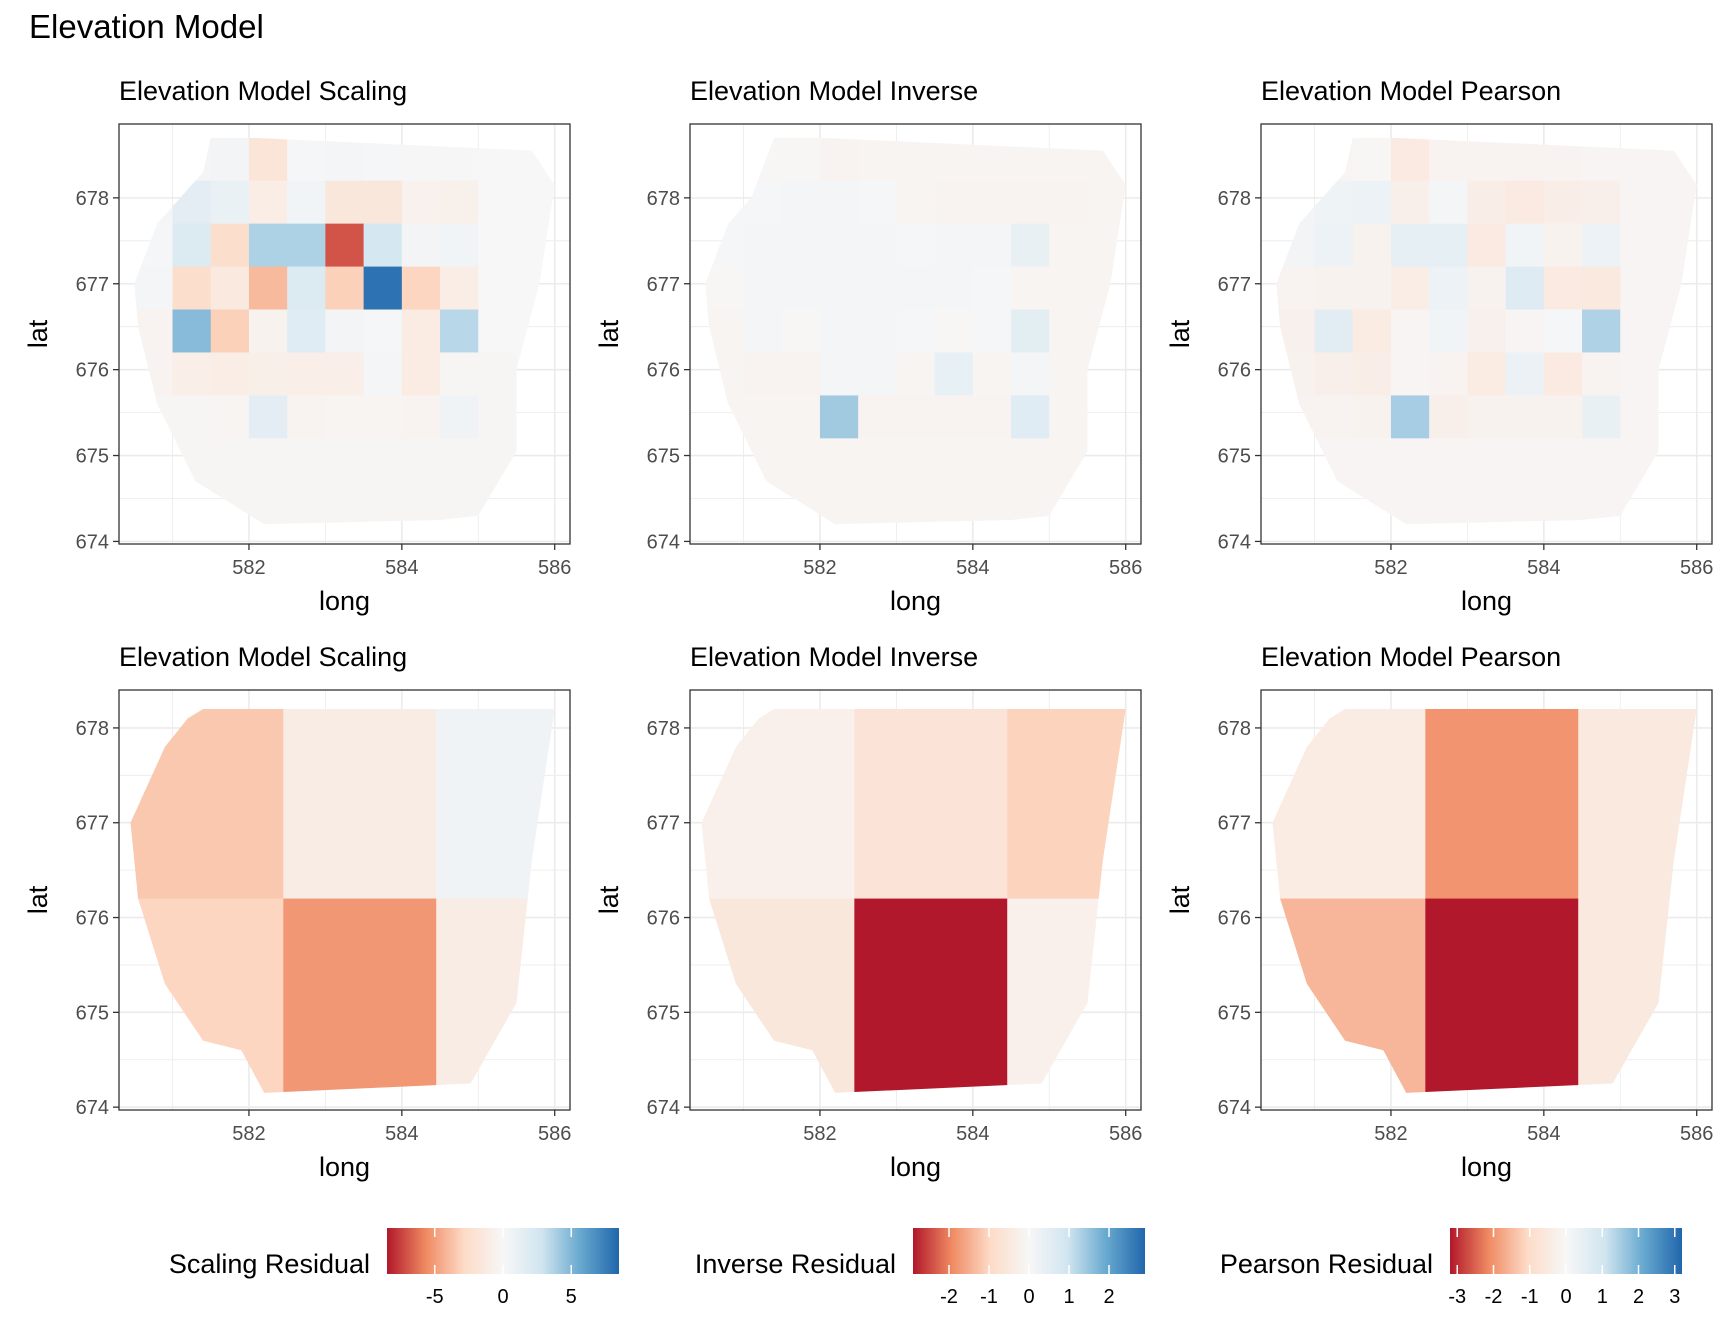 This screenshot has height=1344, width=1728. What do you see at coordinates (344, 1167) in the screenshot?
I see `x-axis-label: long` at bounding box center [344, 1167].